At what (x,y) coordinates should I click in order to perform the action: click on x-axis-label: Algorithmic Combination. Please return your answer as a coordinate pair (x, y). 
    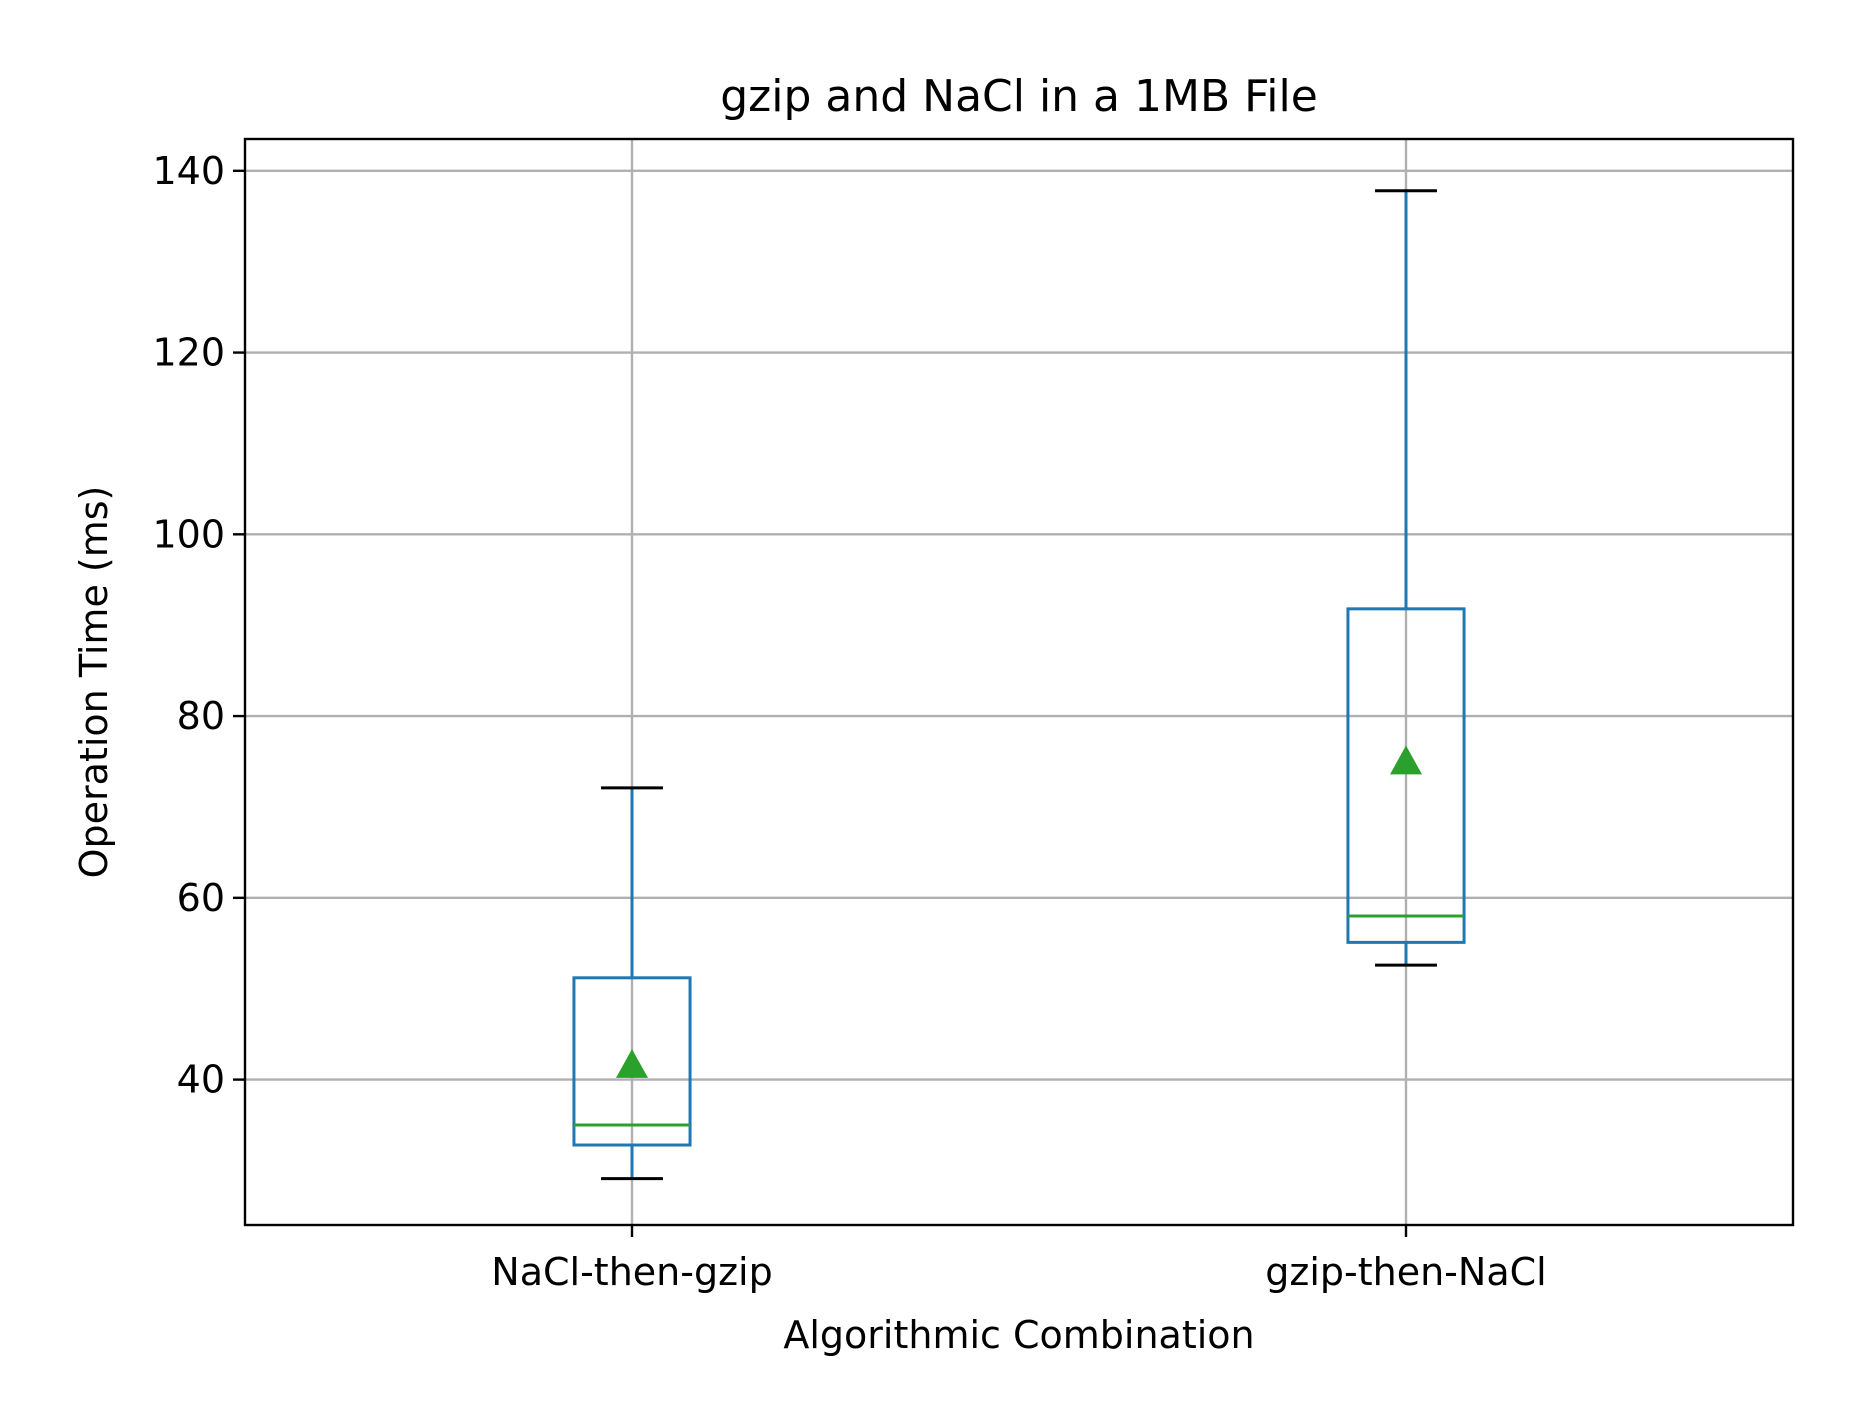
    Looking at the image, I should click on (1018, 1335).